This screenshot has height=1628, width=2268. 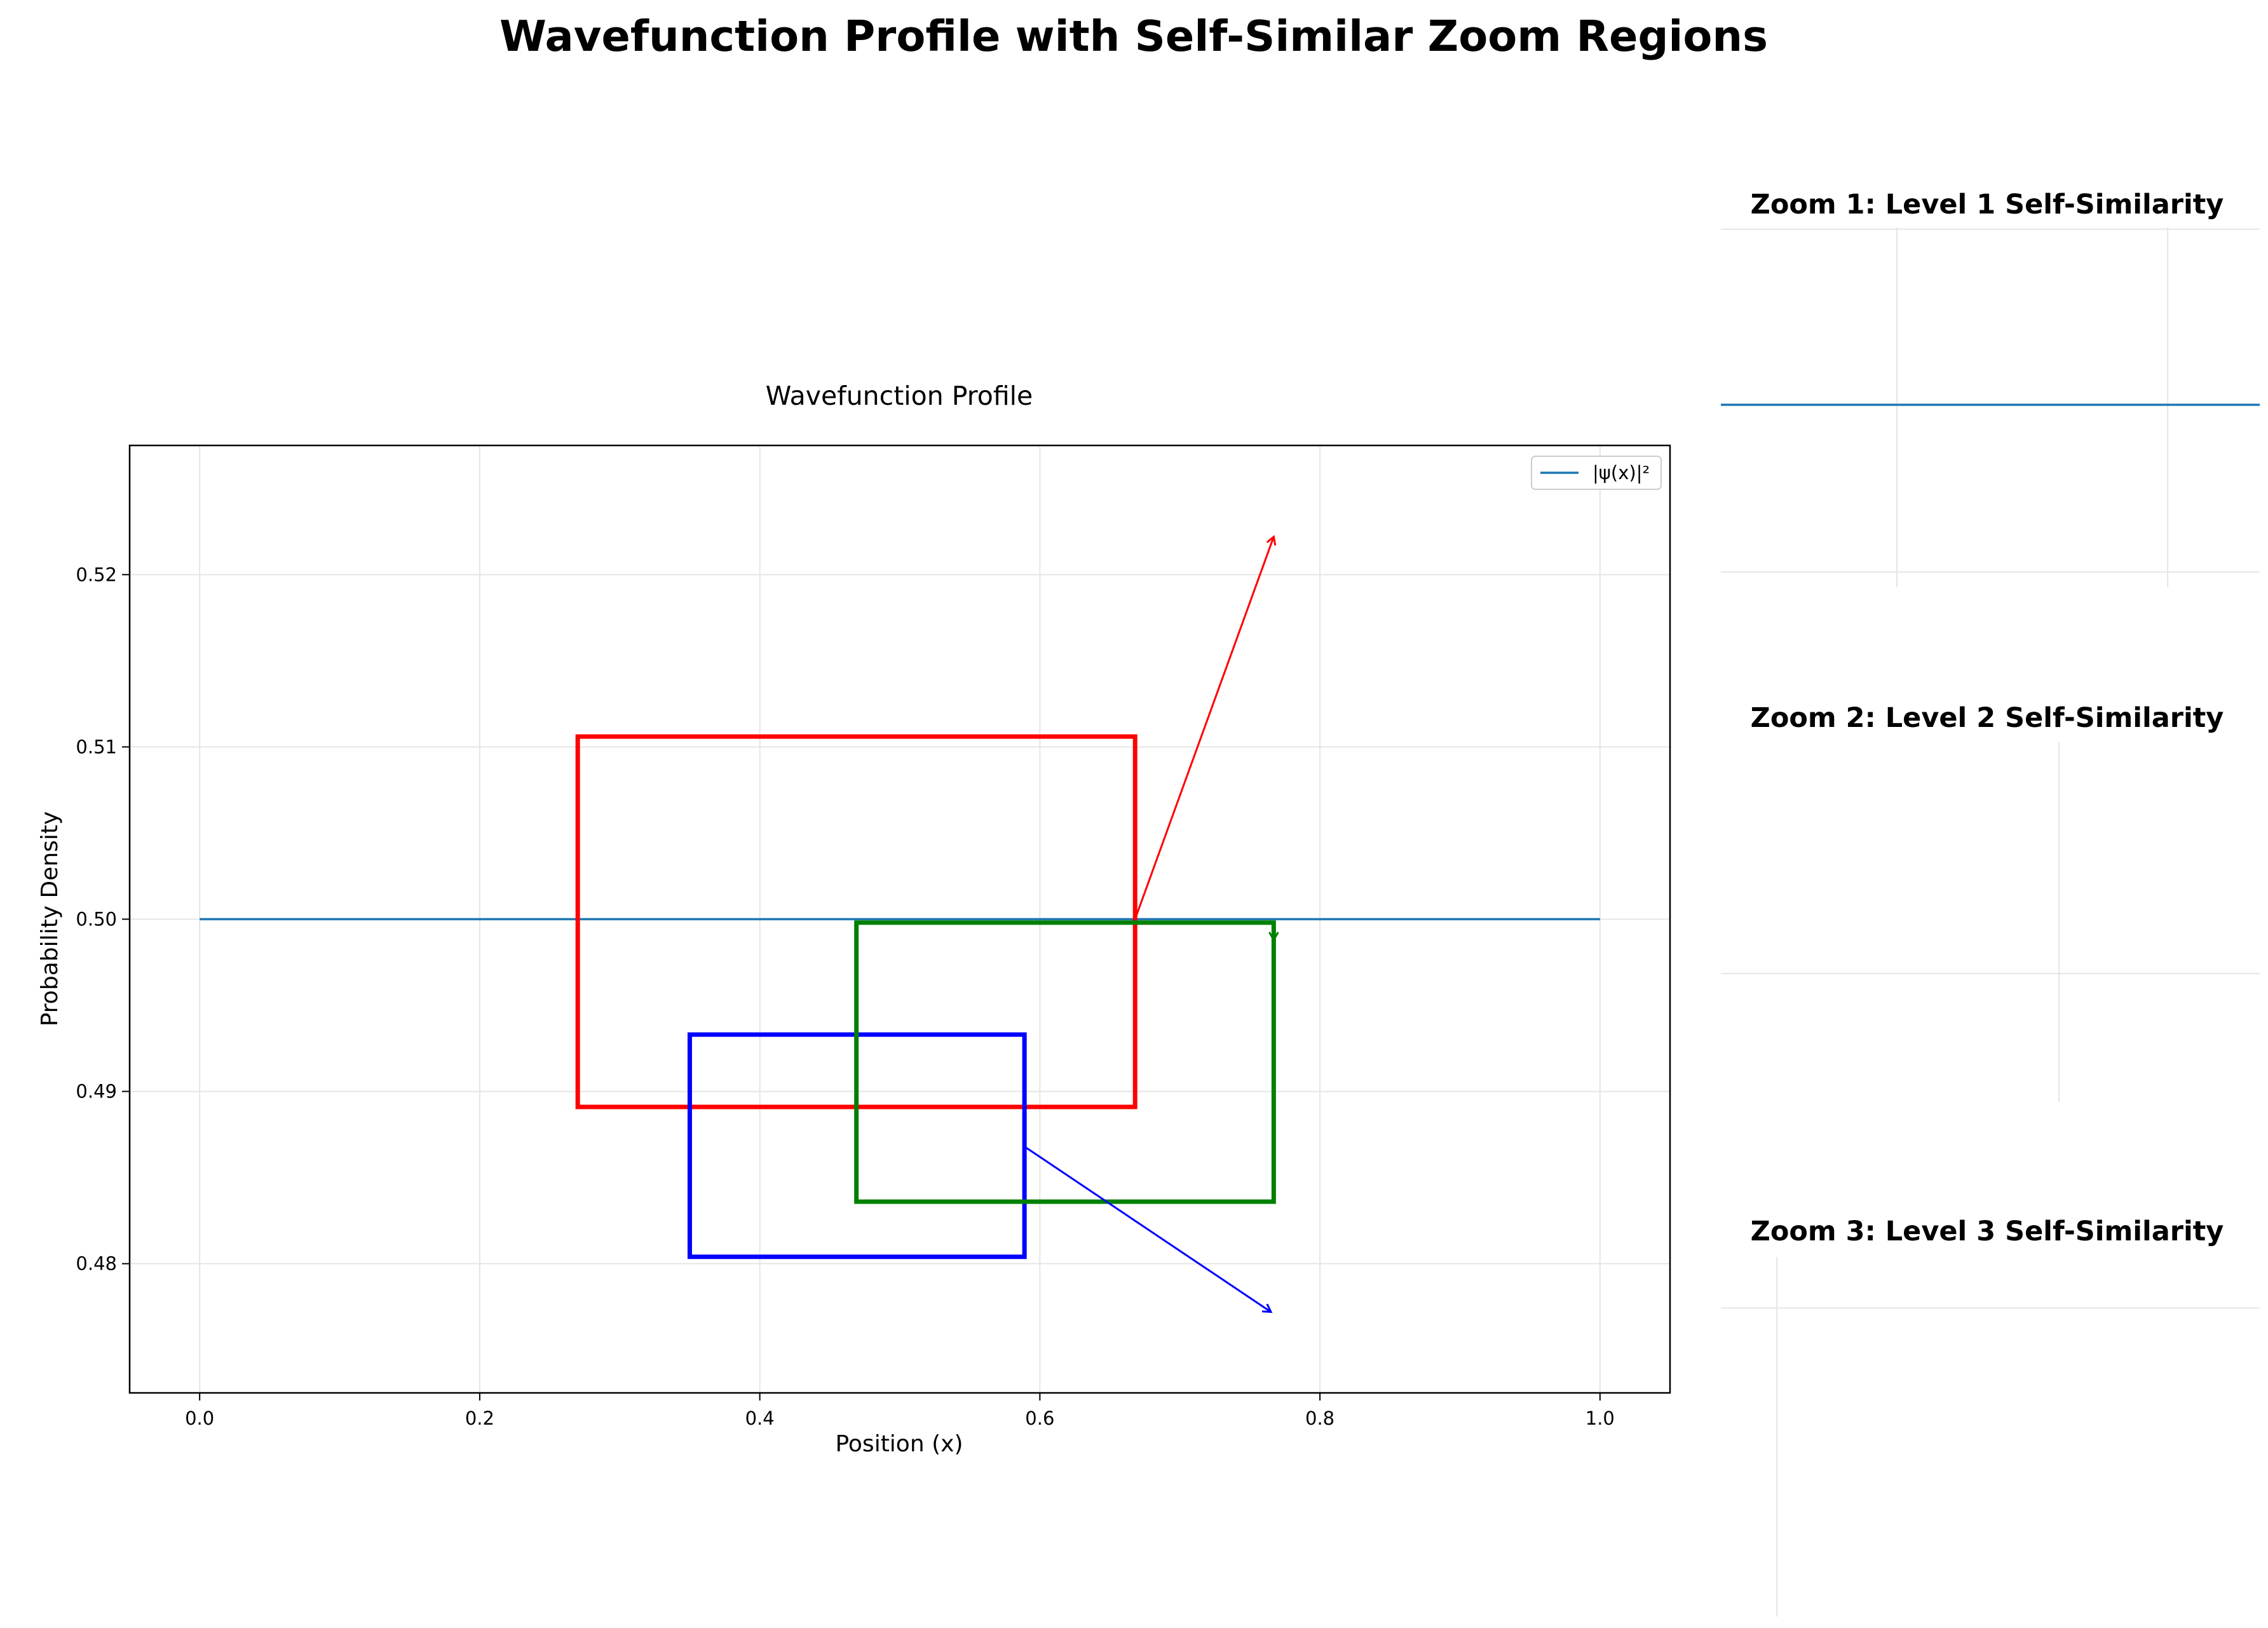 I want to click on x-tick-label: 0.4, so click(x=760, y=1419).